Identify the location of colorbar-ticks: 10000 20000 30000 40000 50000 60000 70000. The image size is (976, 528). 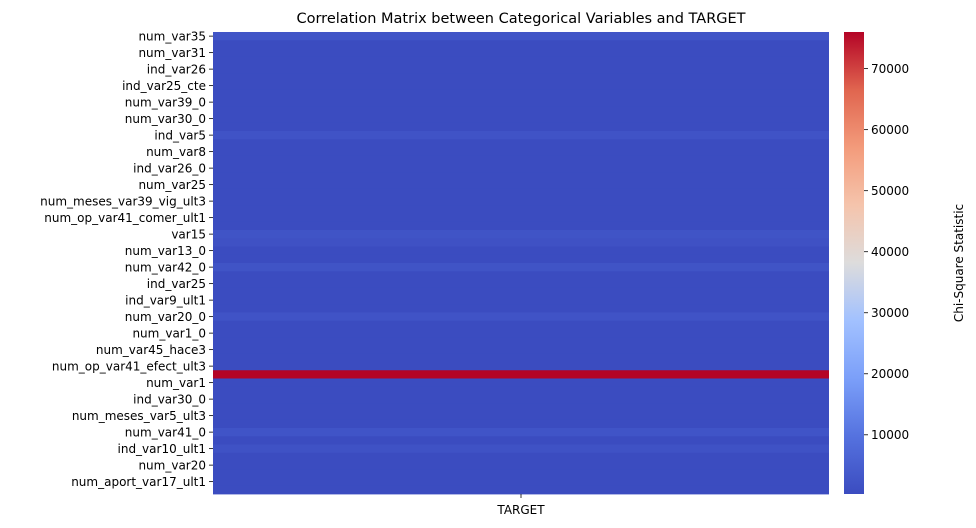
(886, 252).